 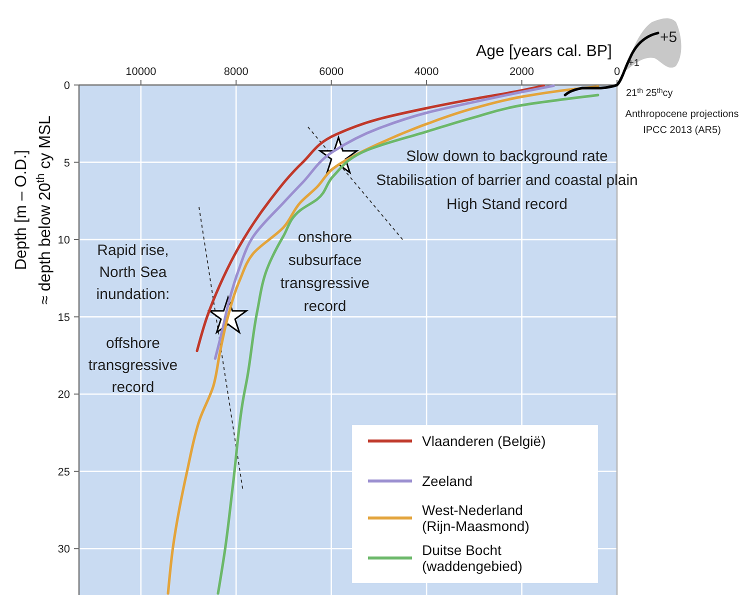 What do you see at coordinates (649, 92) in the screenshot?
I see `text: 21$^{th}$ 25$^{th}$cy` at bounding box center [649, 92].